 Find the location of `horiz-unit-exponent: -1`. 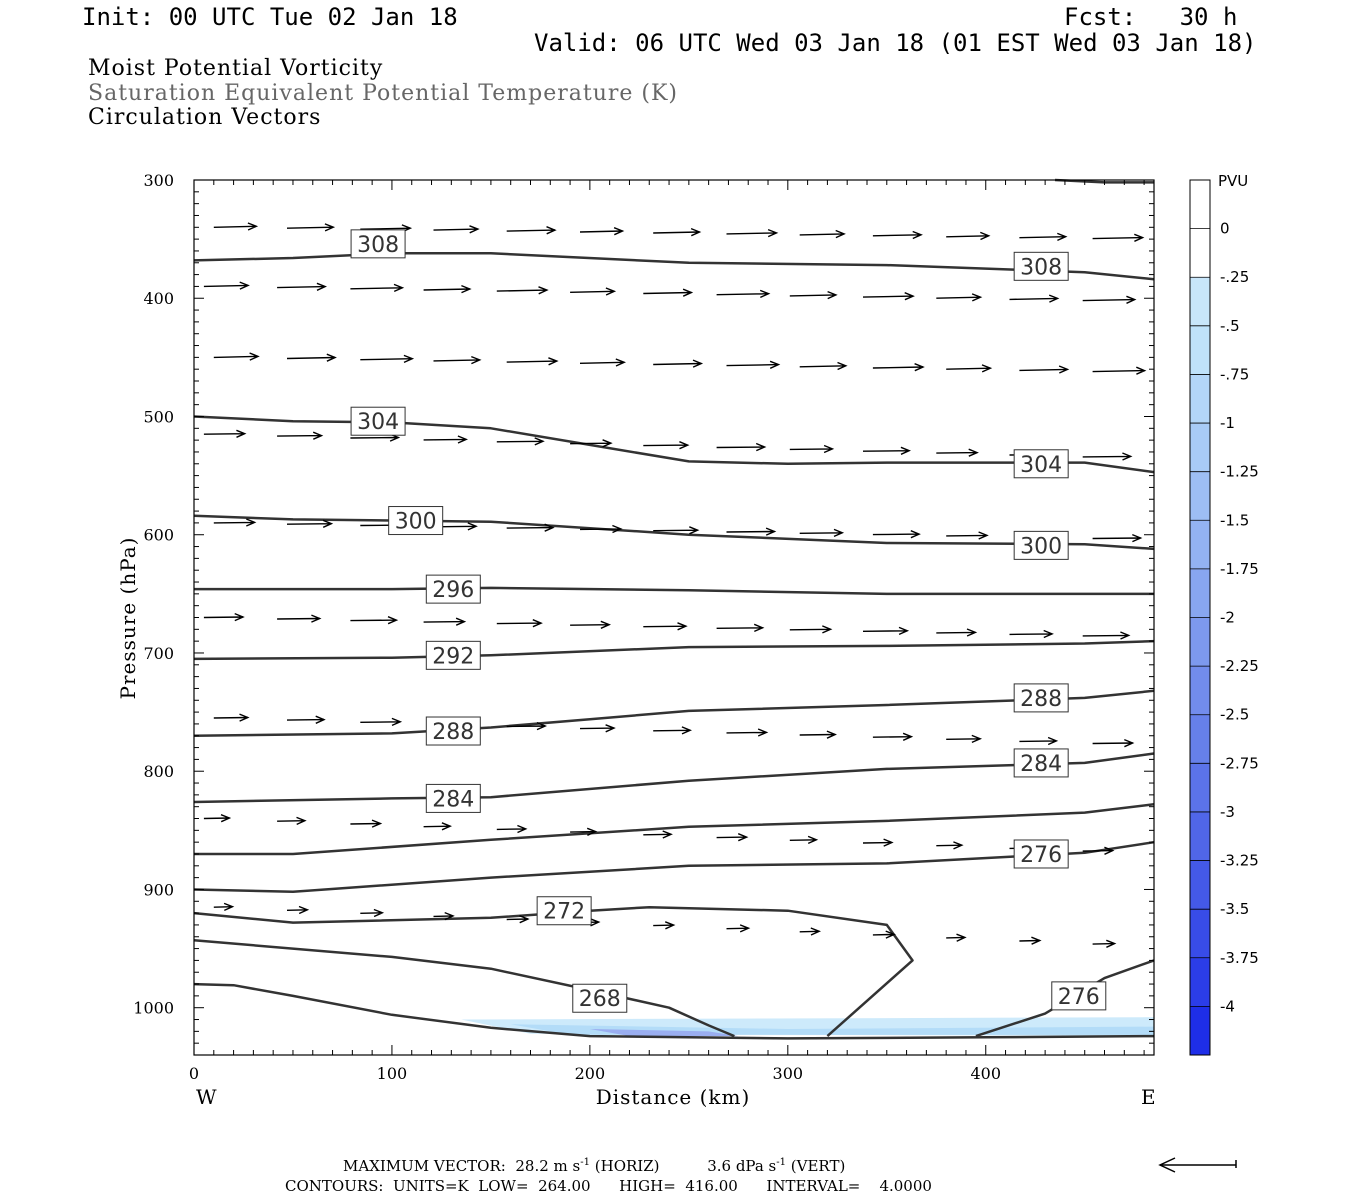

horiz-unit-exponent: -1 is located at coordinates (585, 1162).